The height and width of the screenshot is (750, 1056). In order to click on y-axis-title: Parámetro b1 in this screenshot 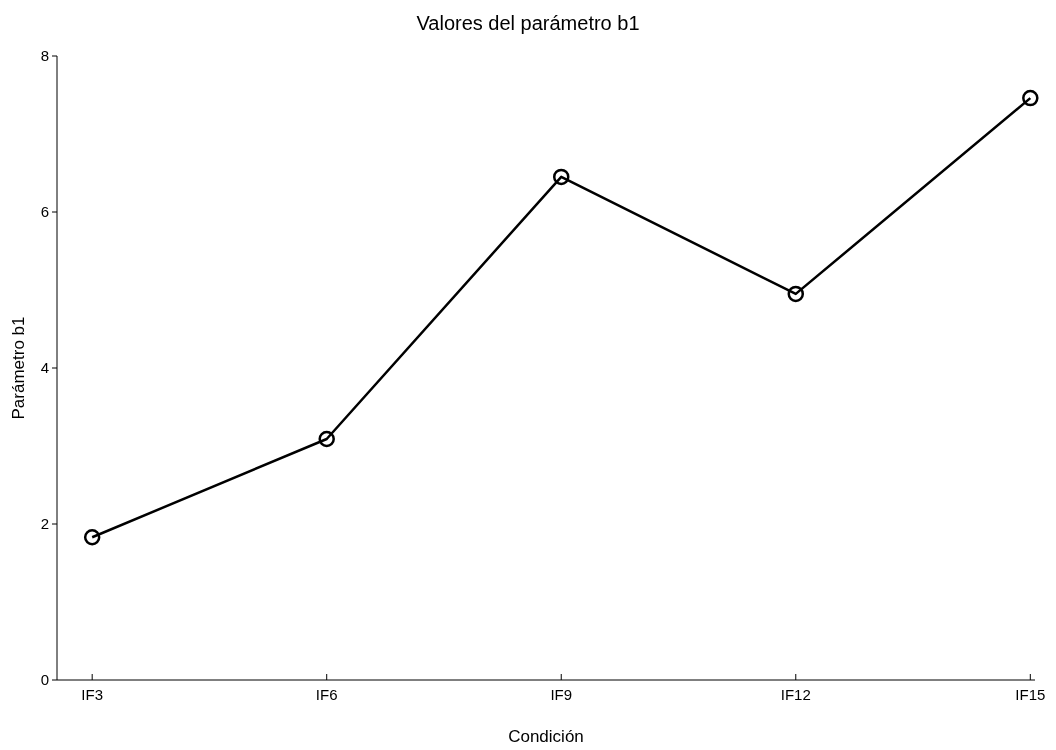, I will do `click(18, 368)`.